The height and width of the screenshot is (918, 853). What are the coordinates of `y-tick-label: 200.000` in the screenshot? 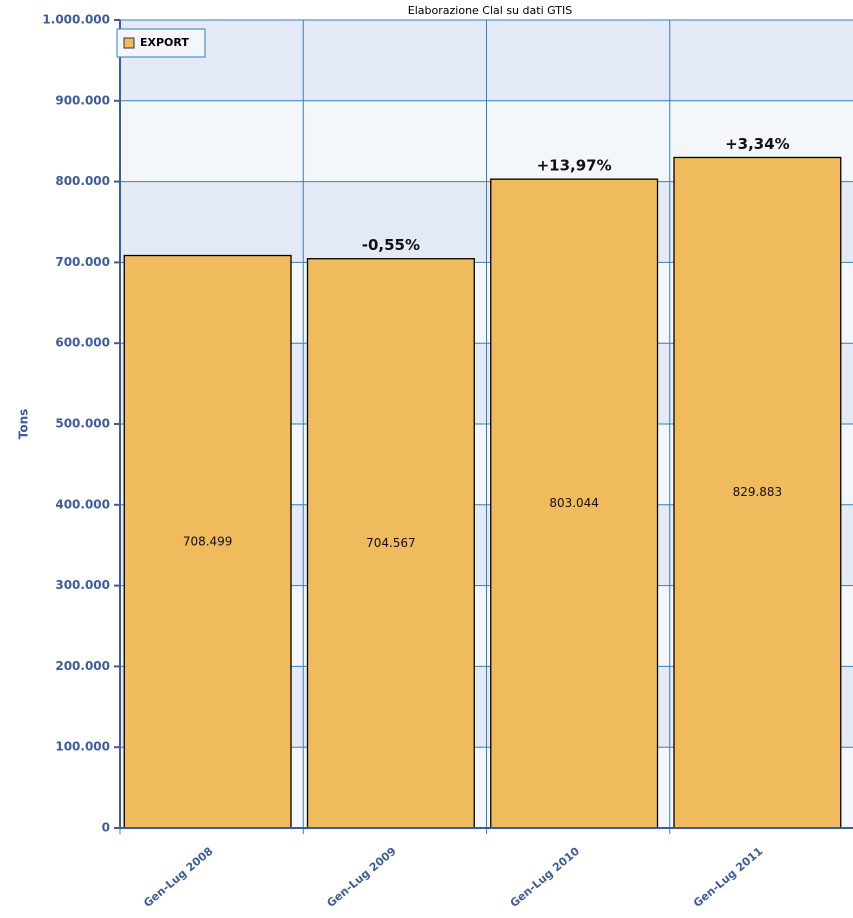 It's located at (82, 666).